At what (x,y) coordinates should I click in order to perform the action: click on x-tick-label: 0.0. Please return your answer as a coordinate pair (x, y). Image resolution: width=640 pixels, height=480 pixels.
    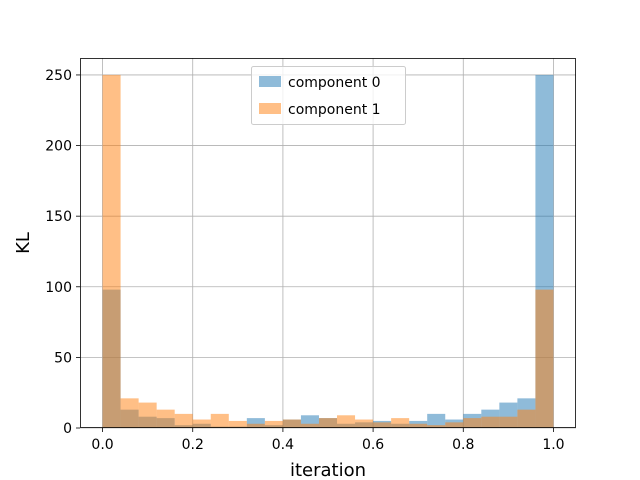
    Looking at the image, I should click on (102, 445).